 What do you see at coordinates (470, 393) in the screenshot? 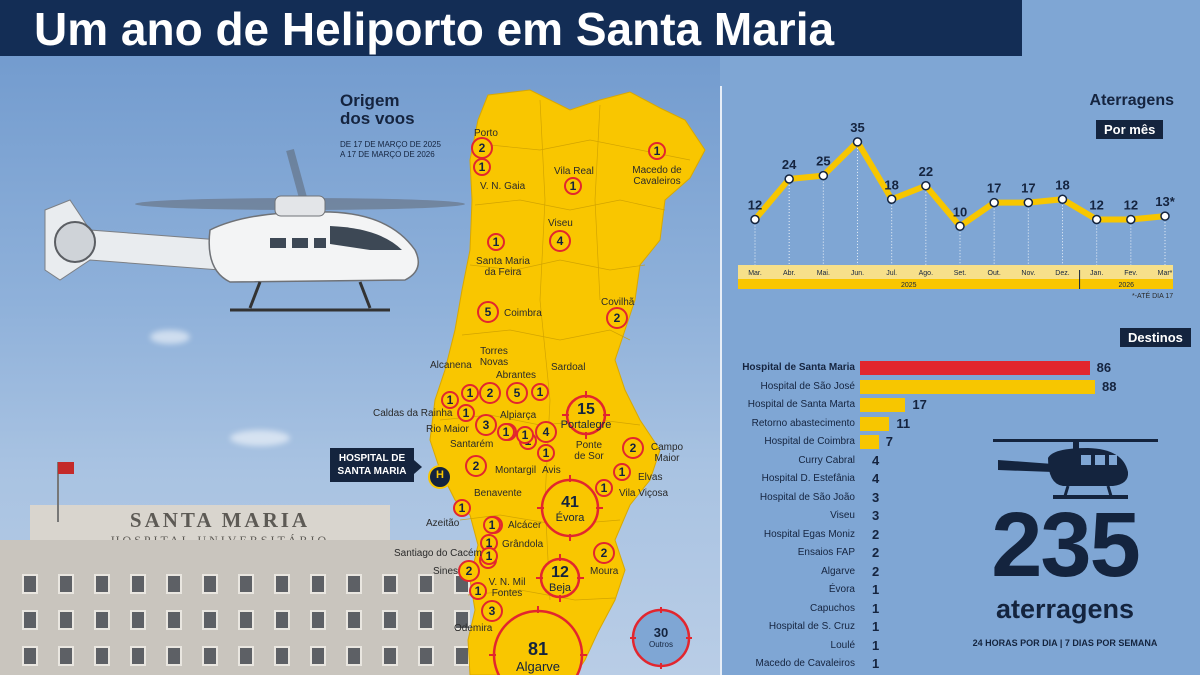
I see `marker-alcanena: 1` at bounding box center [470, 393].